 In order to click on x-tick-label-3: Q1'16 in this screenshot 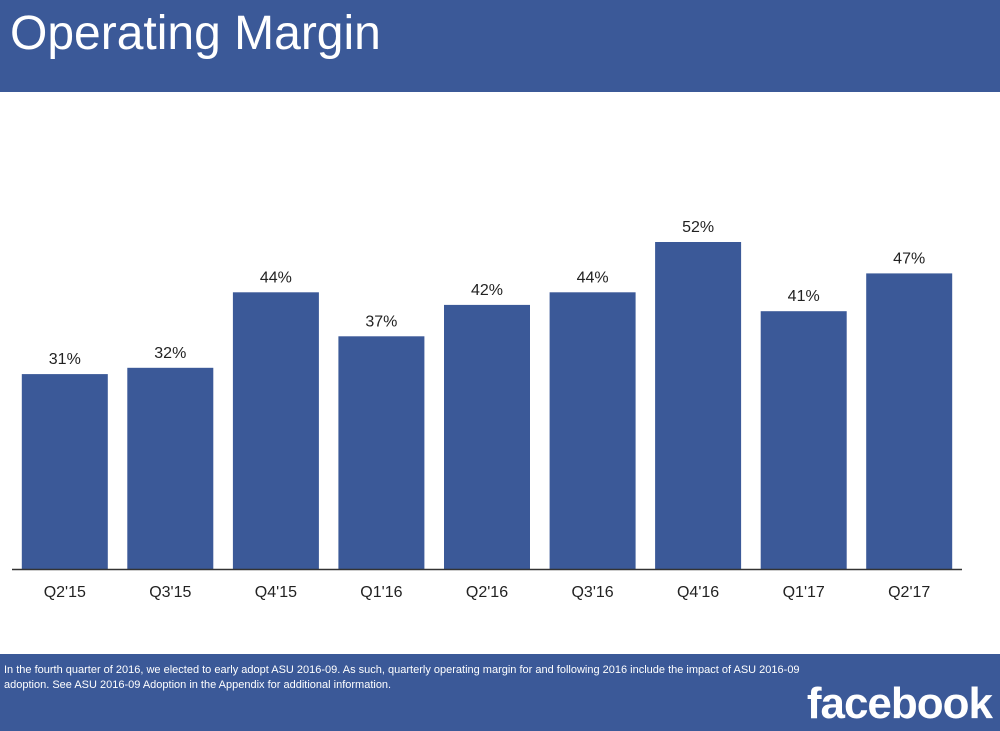, I will do `click(381, 592)`.